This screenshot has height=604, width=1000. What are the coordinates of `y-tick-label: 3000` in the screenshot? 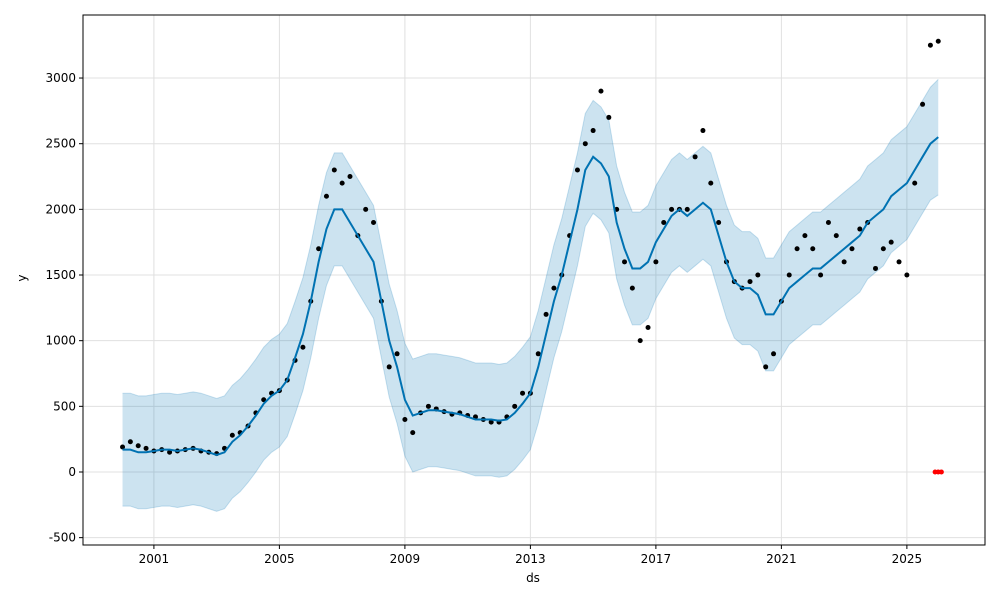 It's located at (60, 78).